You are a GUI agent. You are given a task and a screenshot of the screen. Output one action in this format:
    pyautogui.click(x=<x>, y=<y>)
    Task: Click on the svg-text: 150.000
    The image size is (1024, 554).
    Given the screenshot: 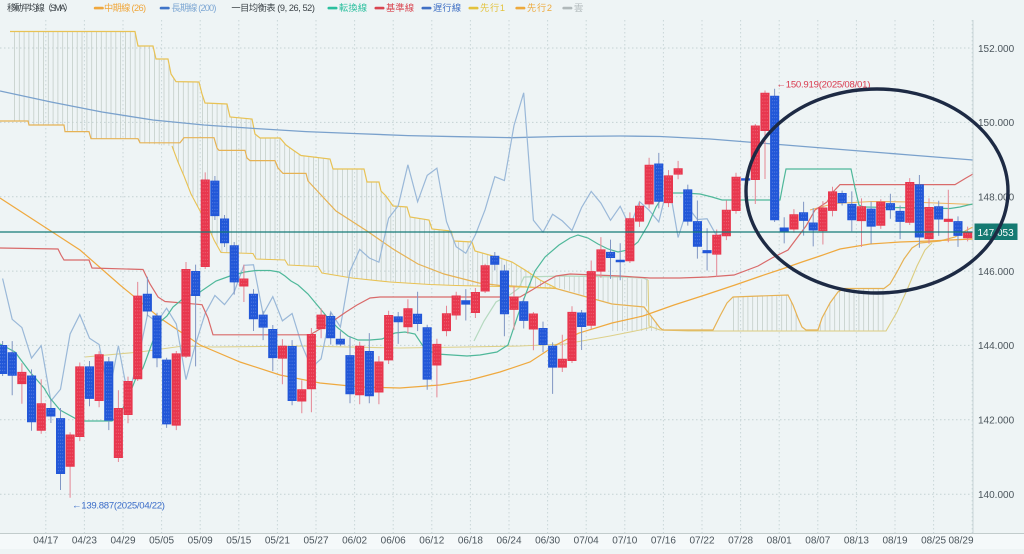 What is the action you would take?
    pyautogui.click(x=996, y=123)
    